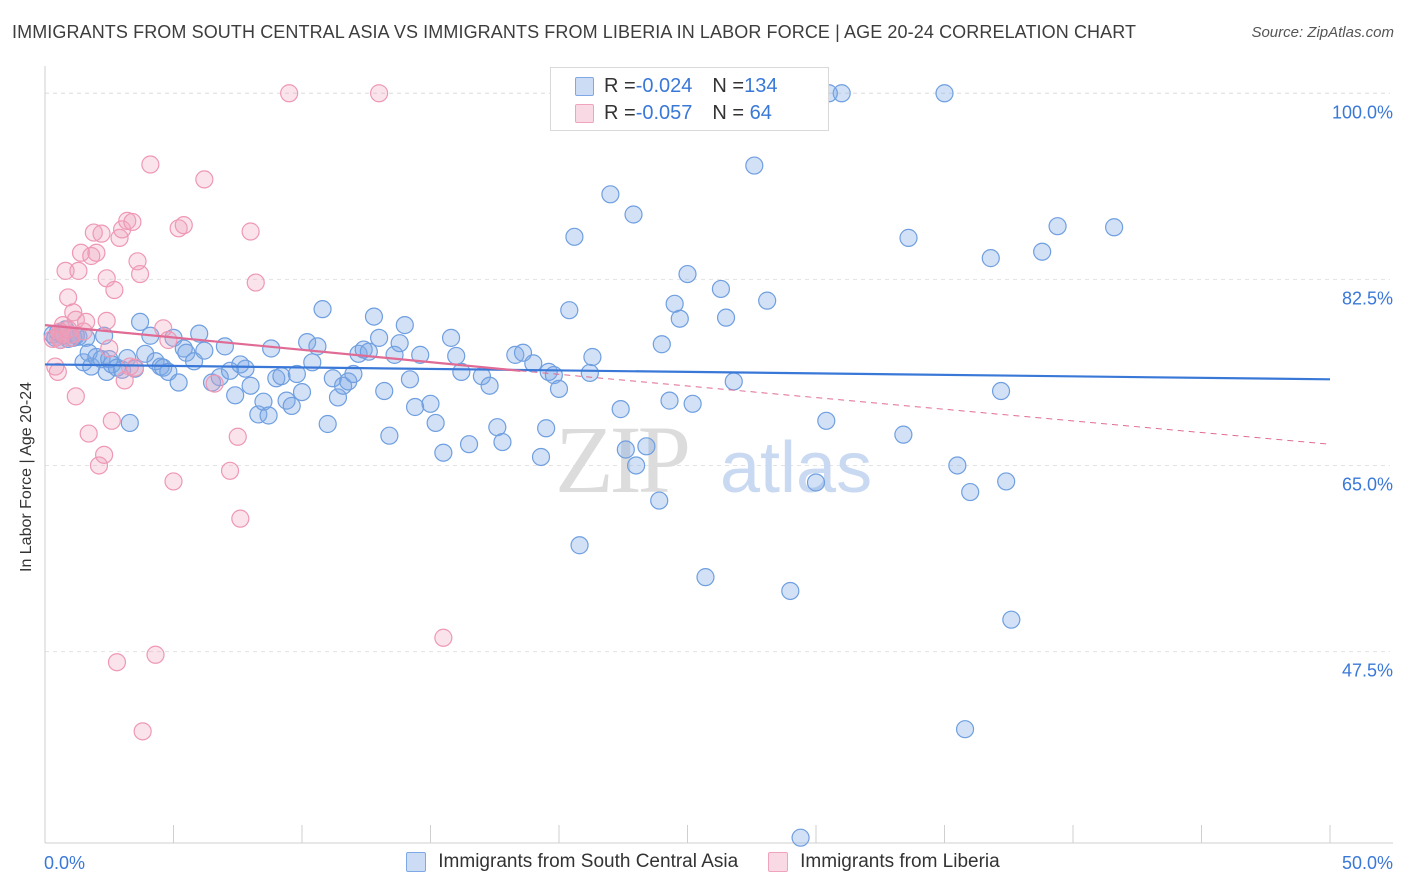 The height and width of the screenshot is (892, 1406). Describe the element at coordinates (621, 459) in the screenshot. I see `watermark-zip: ZIP` at that location.